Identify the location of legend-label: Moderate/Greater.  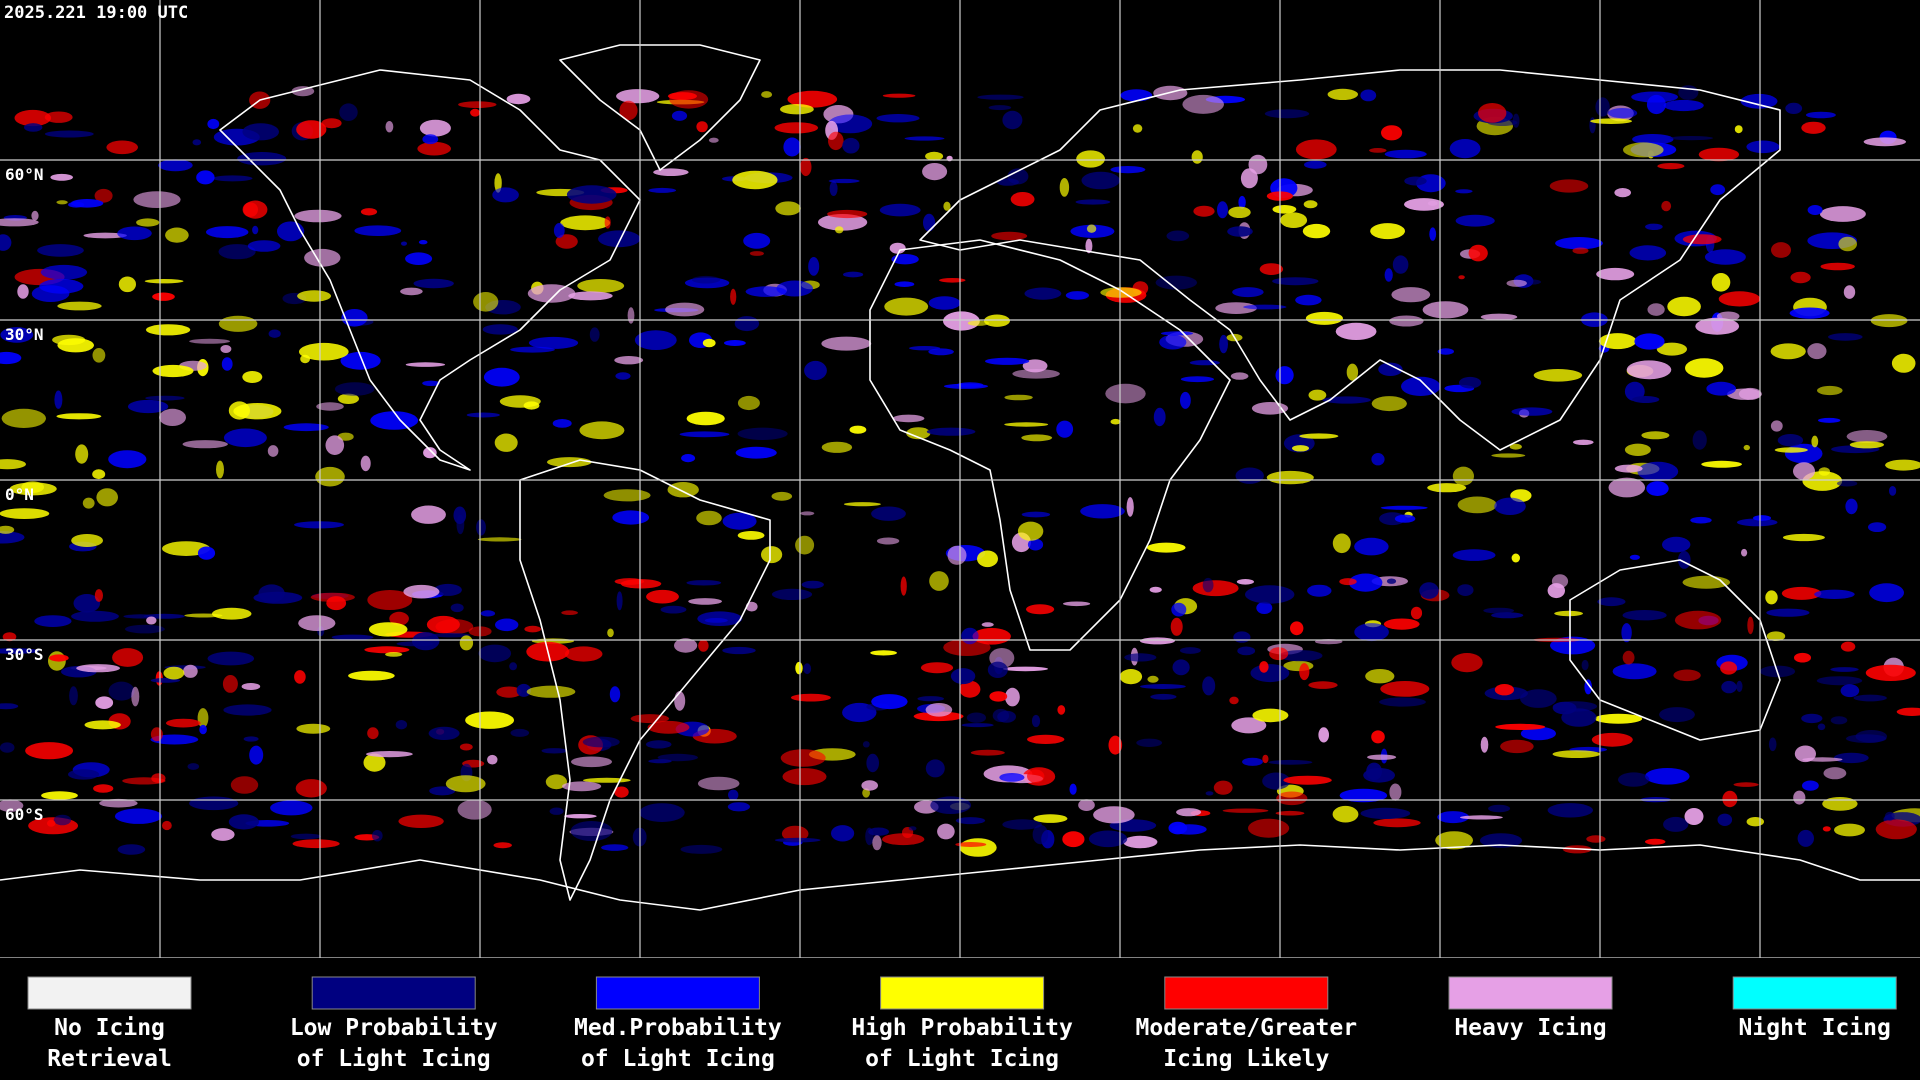
(1247, 1028).